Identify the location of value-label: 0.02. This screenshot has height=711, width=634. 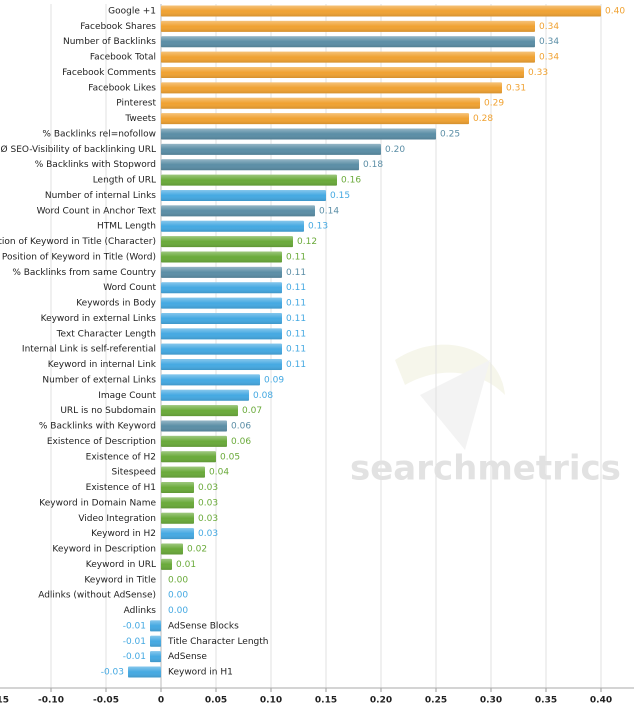
(197, 550).